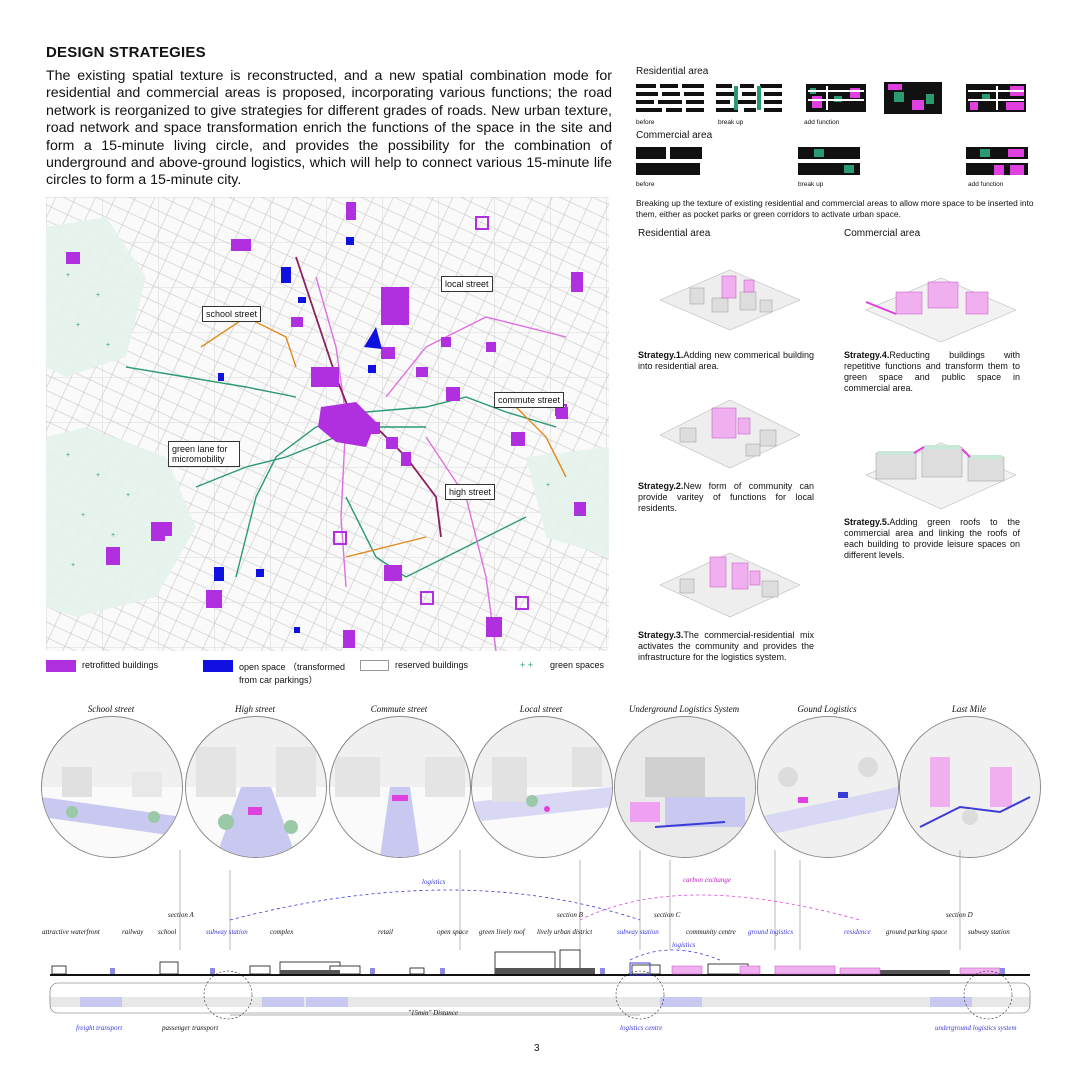 This screenshot has width=1080, height=1080. I want to click on strategy-com-heading: Commercial area, so click(882, 233).